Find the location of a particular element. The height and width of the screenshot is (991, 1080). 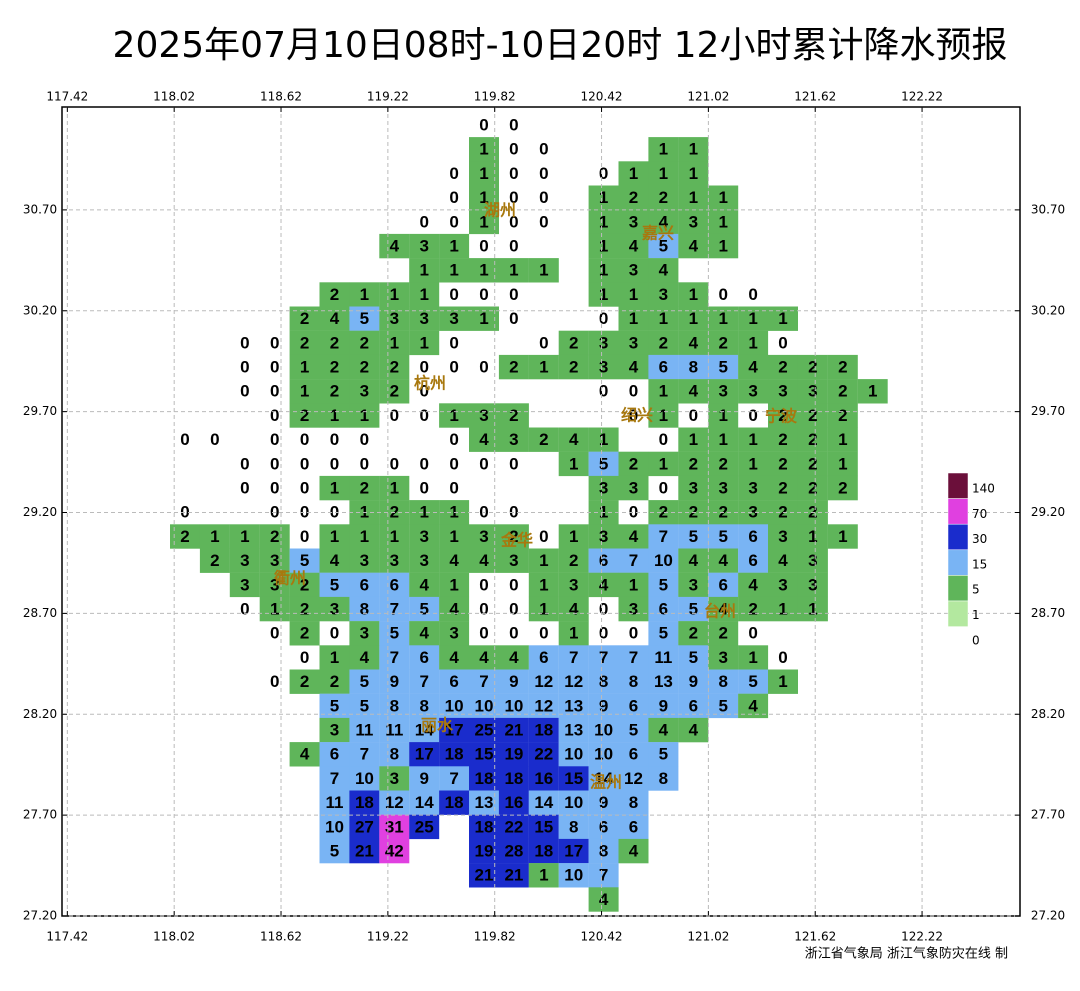

x-tick-label: 119.82 is located at coordinates (495, 97).